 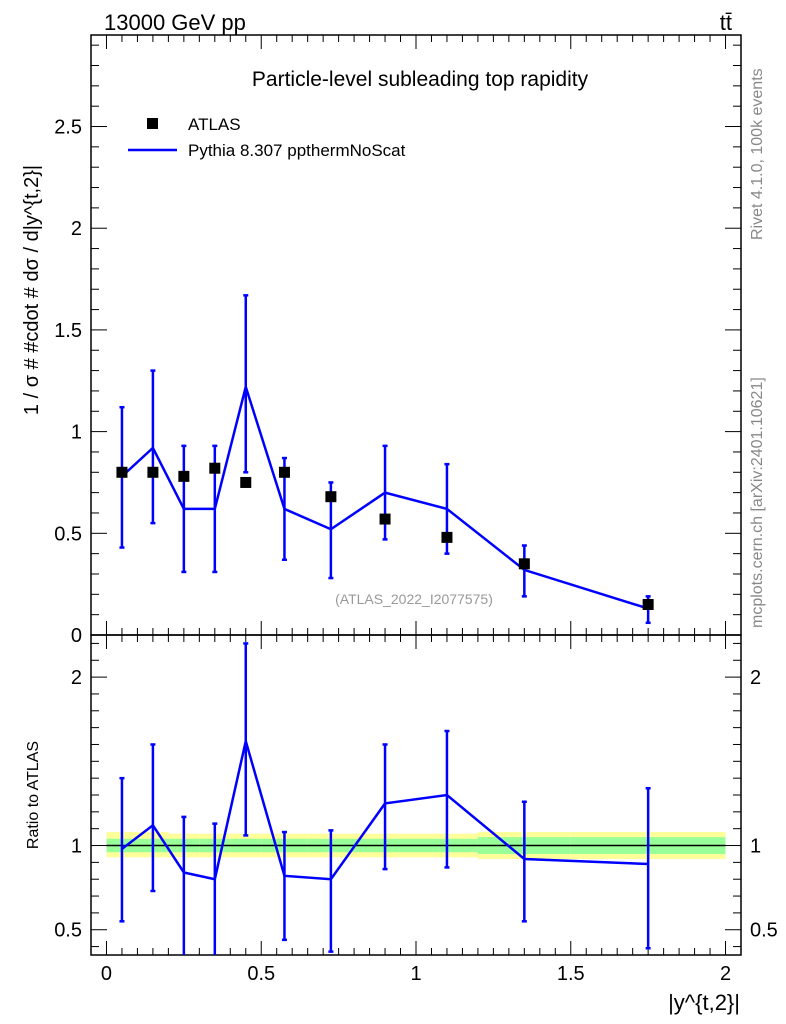 I want to click on ratio-y-tick-label-right: 0.5, so click(x=764, y=931).